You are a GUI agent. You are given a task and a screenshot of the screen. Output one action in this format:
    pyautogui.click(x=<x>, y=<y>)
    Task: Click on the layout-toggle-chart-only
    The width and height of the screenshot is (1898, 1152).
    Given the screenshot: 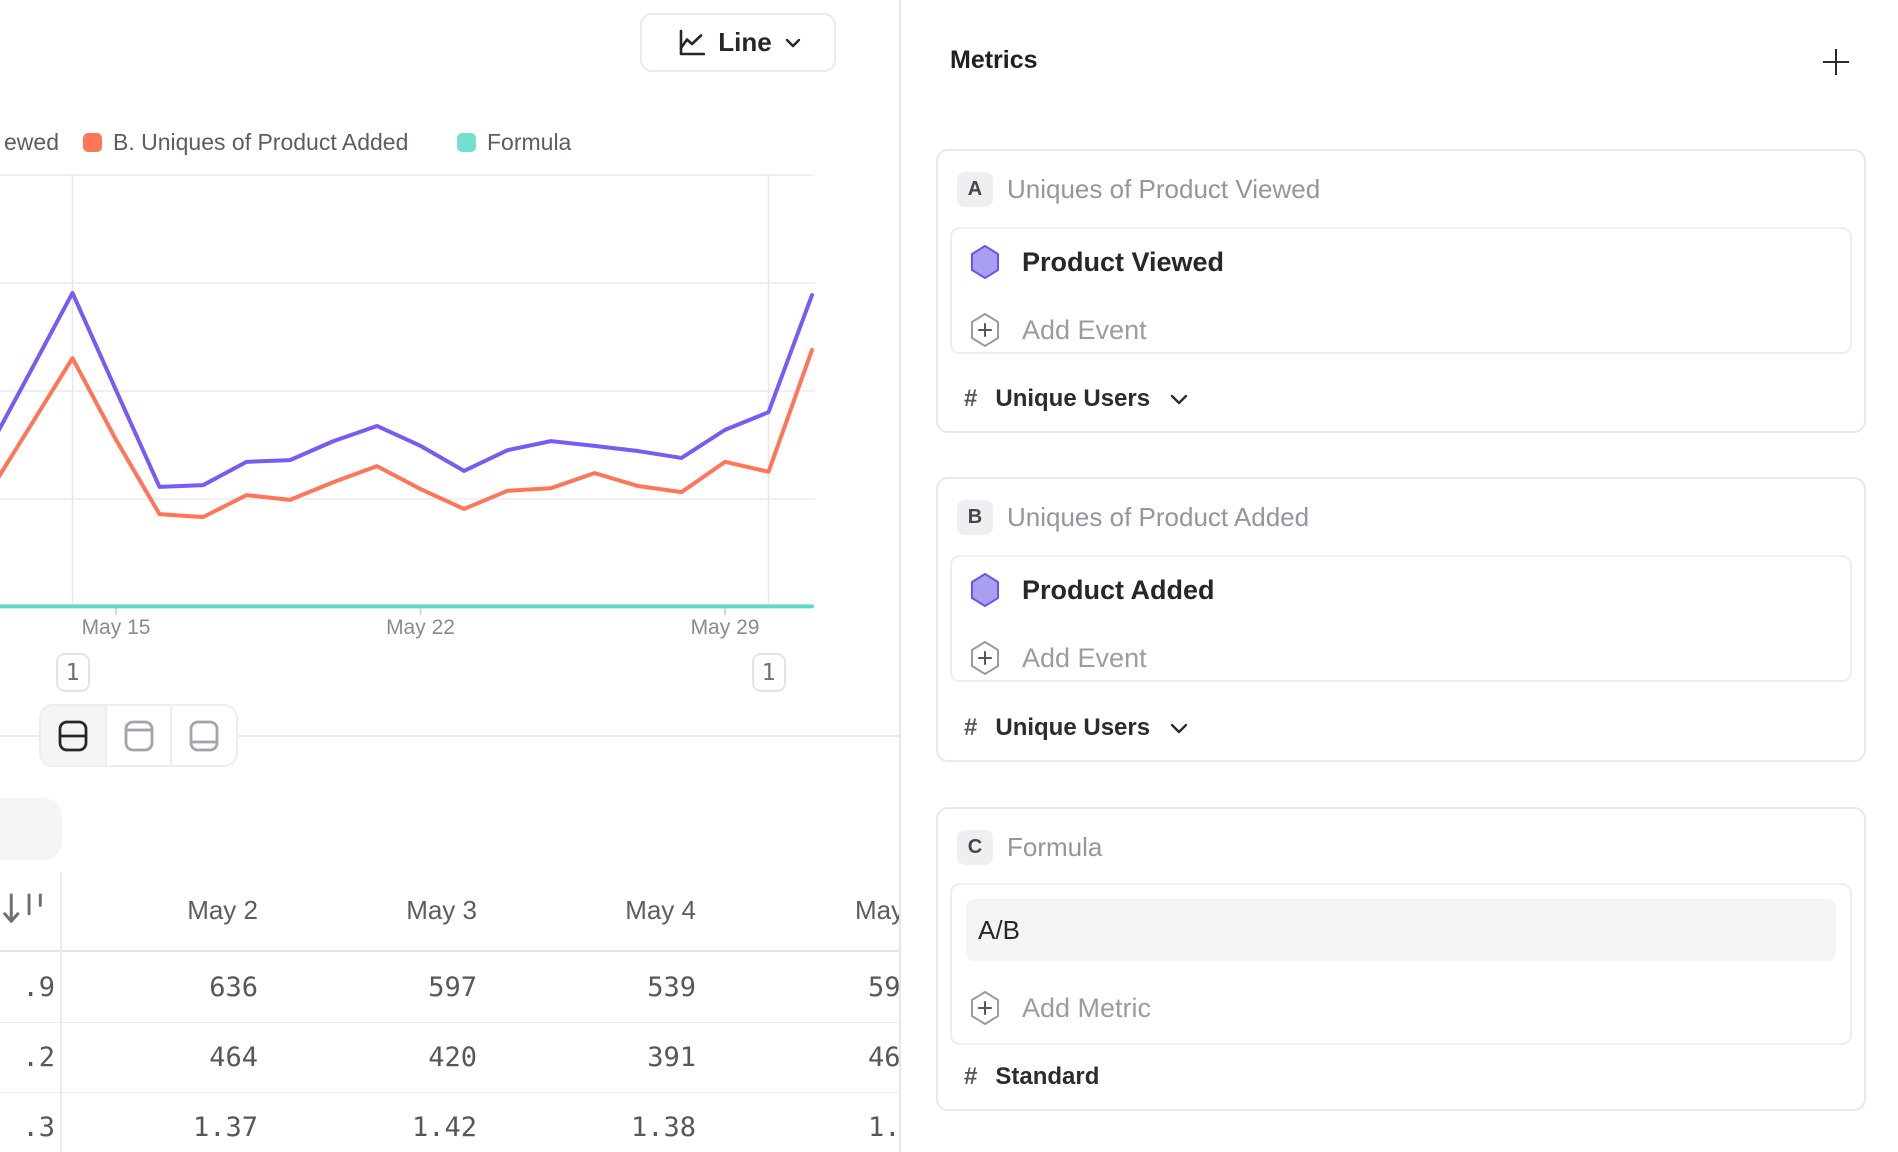 What is the action you would take?
    pyautogui.click(x=137, y=735)
    